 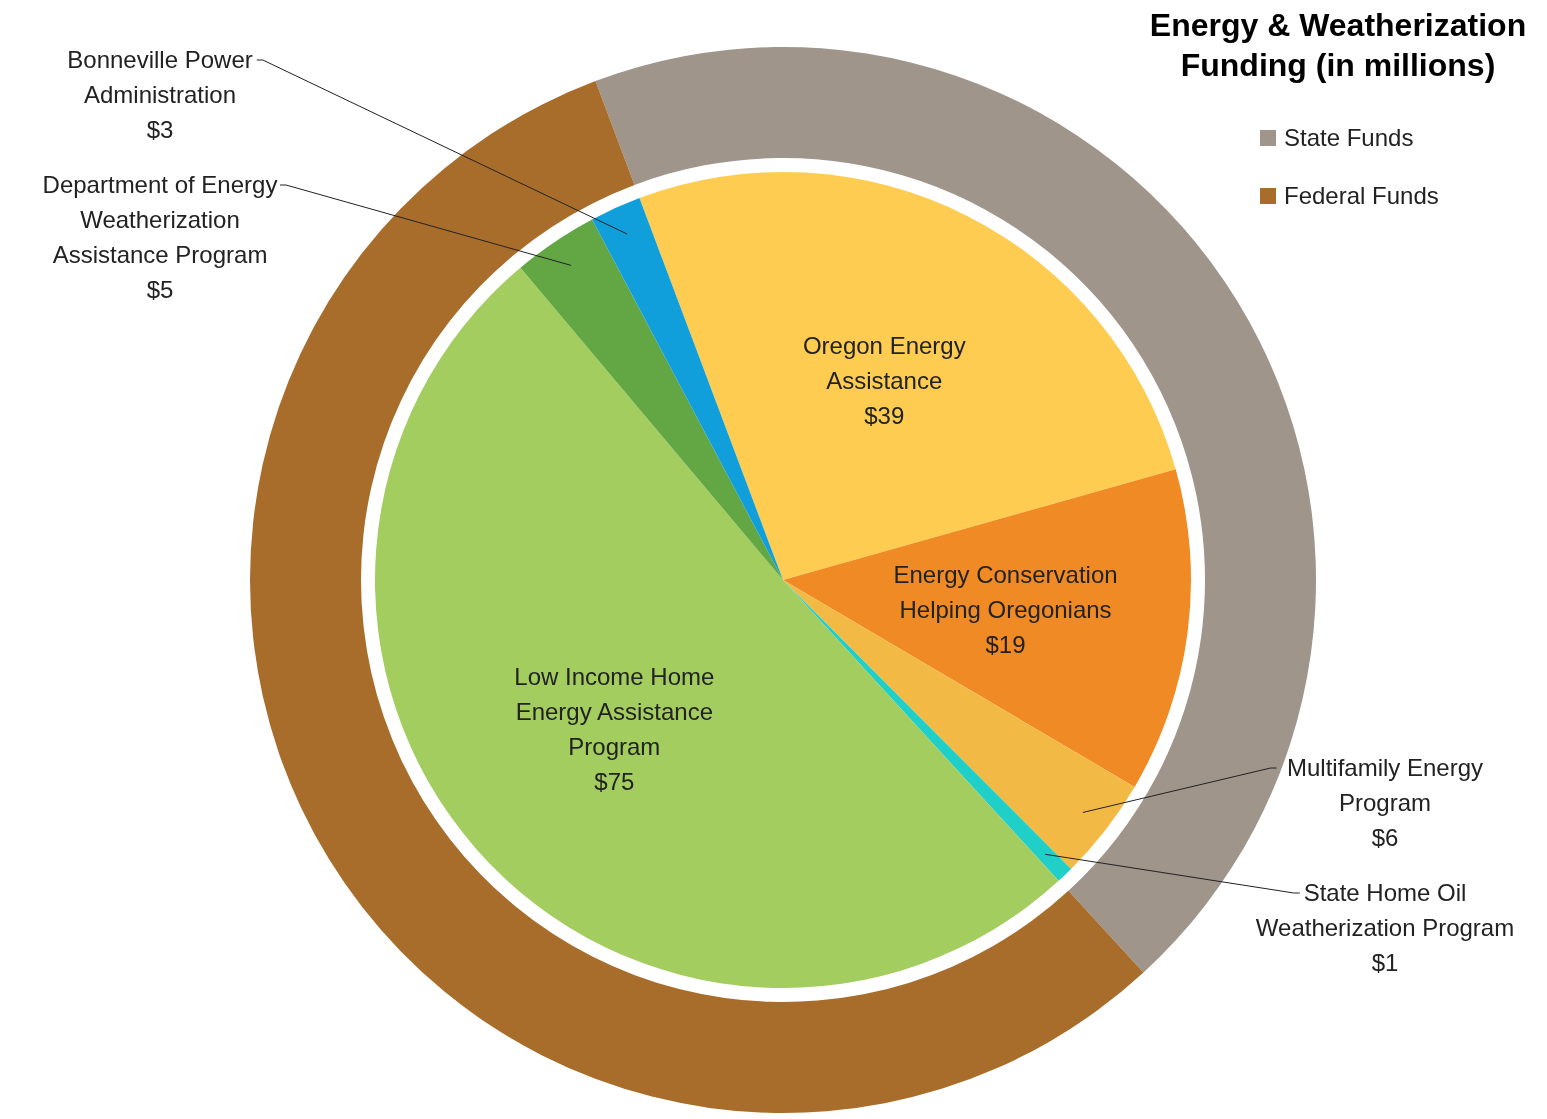 I want to click on slice-label: Energy Conservation Helping Oregonians, so click(x=1005, y=591).